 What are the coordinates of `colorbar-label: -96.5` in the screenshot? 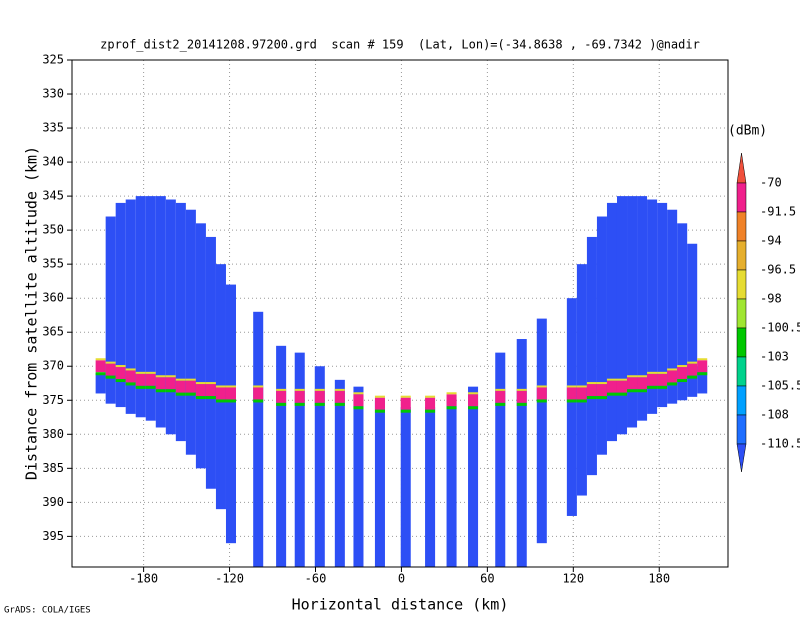 It's located at (778, 270).